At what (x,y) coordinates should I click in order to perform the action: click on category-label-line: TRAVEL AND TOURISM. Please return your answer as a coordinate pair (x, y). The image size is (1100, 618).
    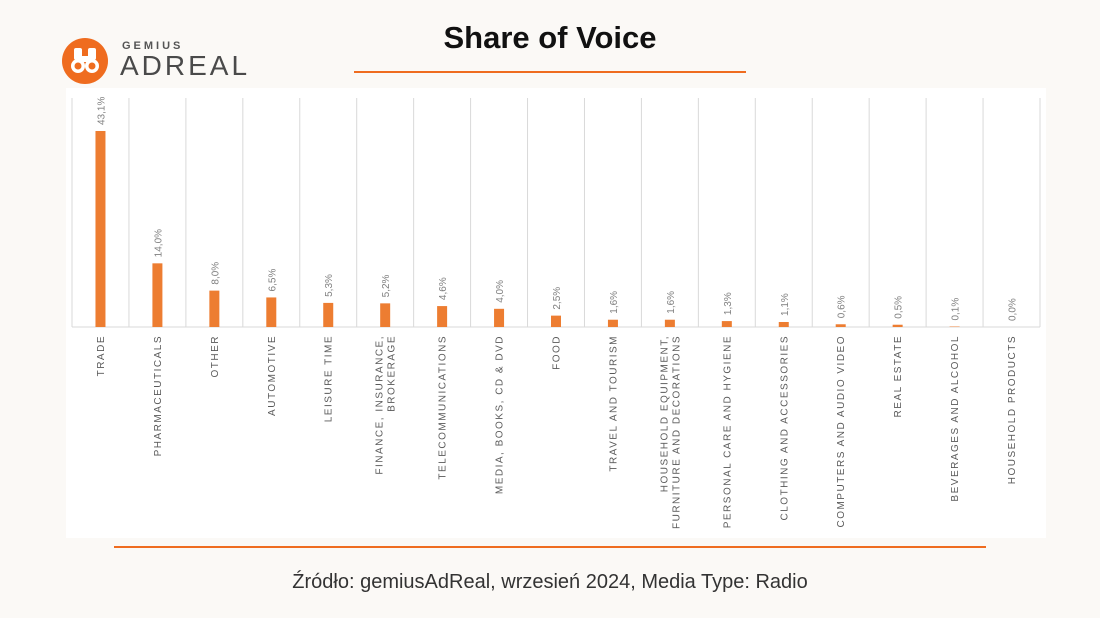
    Looking at the image, I should click on (613, 403).